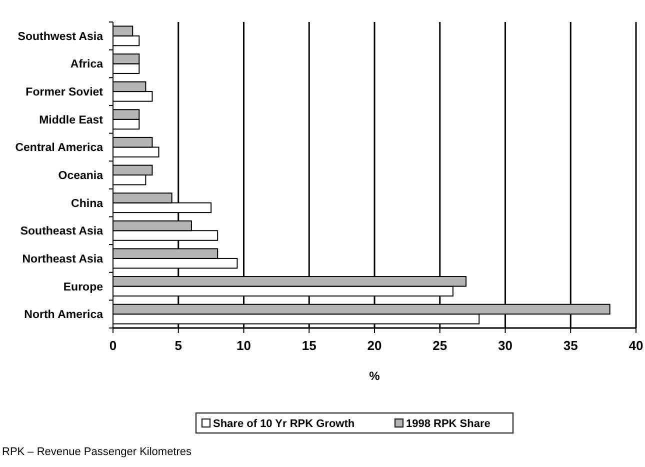  I want to click on y-tick-label: Africa, so click(87, 64).